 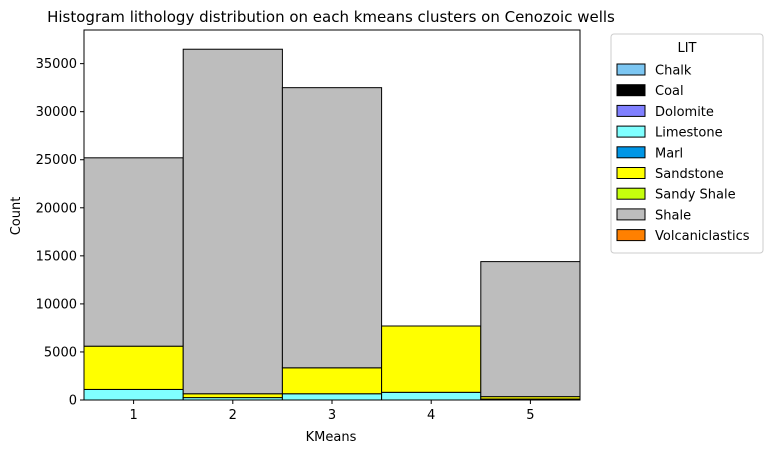 I want to click on y-tick-label: 5000, so click(x=60, y=352).